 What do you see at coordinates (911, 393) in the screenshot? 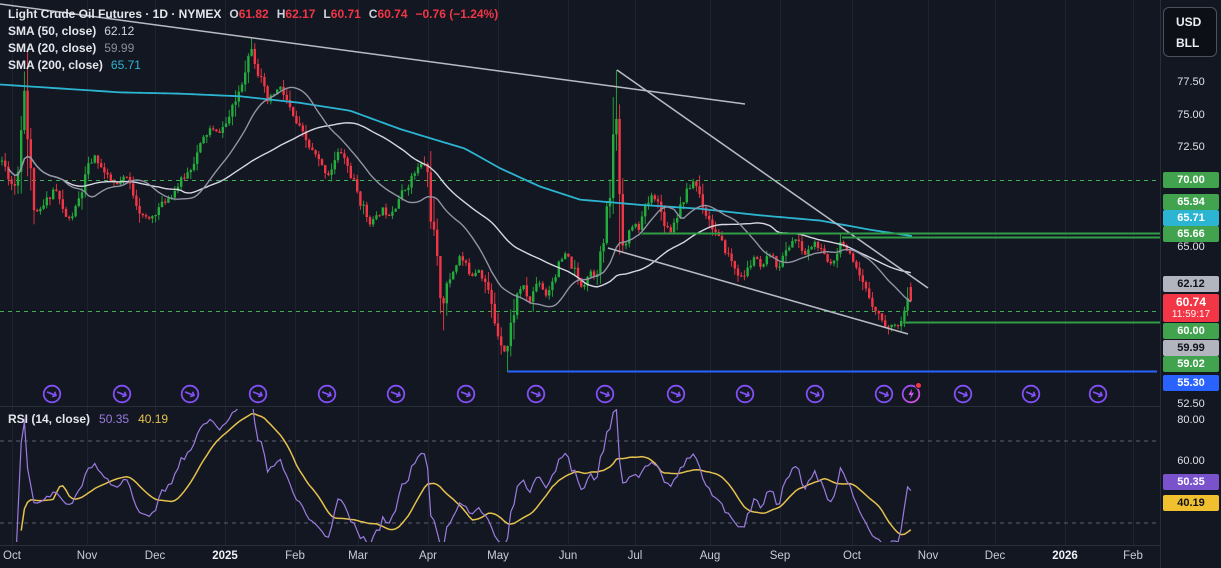
I see `event-lightning-icon` at bounding box center [911, 393].